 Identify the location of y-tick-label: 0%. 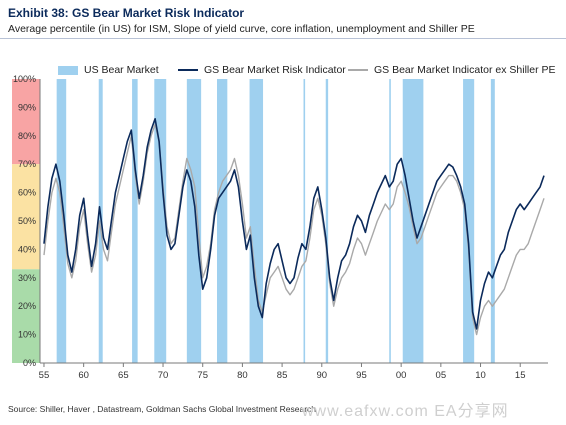
(29, 363).